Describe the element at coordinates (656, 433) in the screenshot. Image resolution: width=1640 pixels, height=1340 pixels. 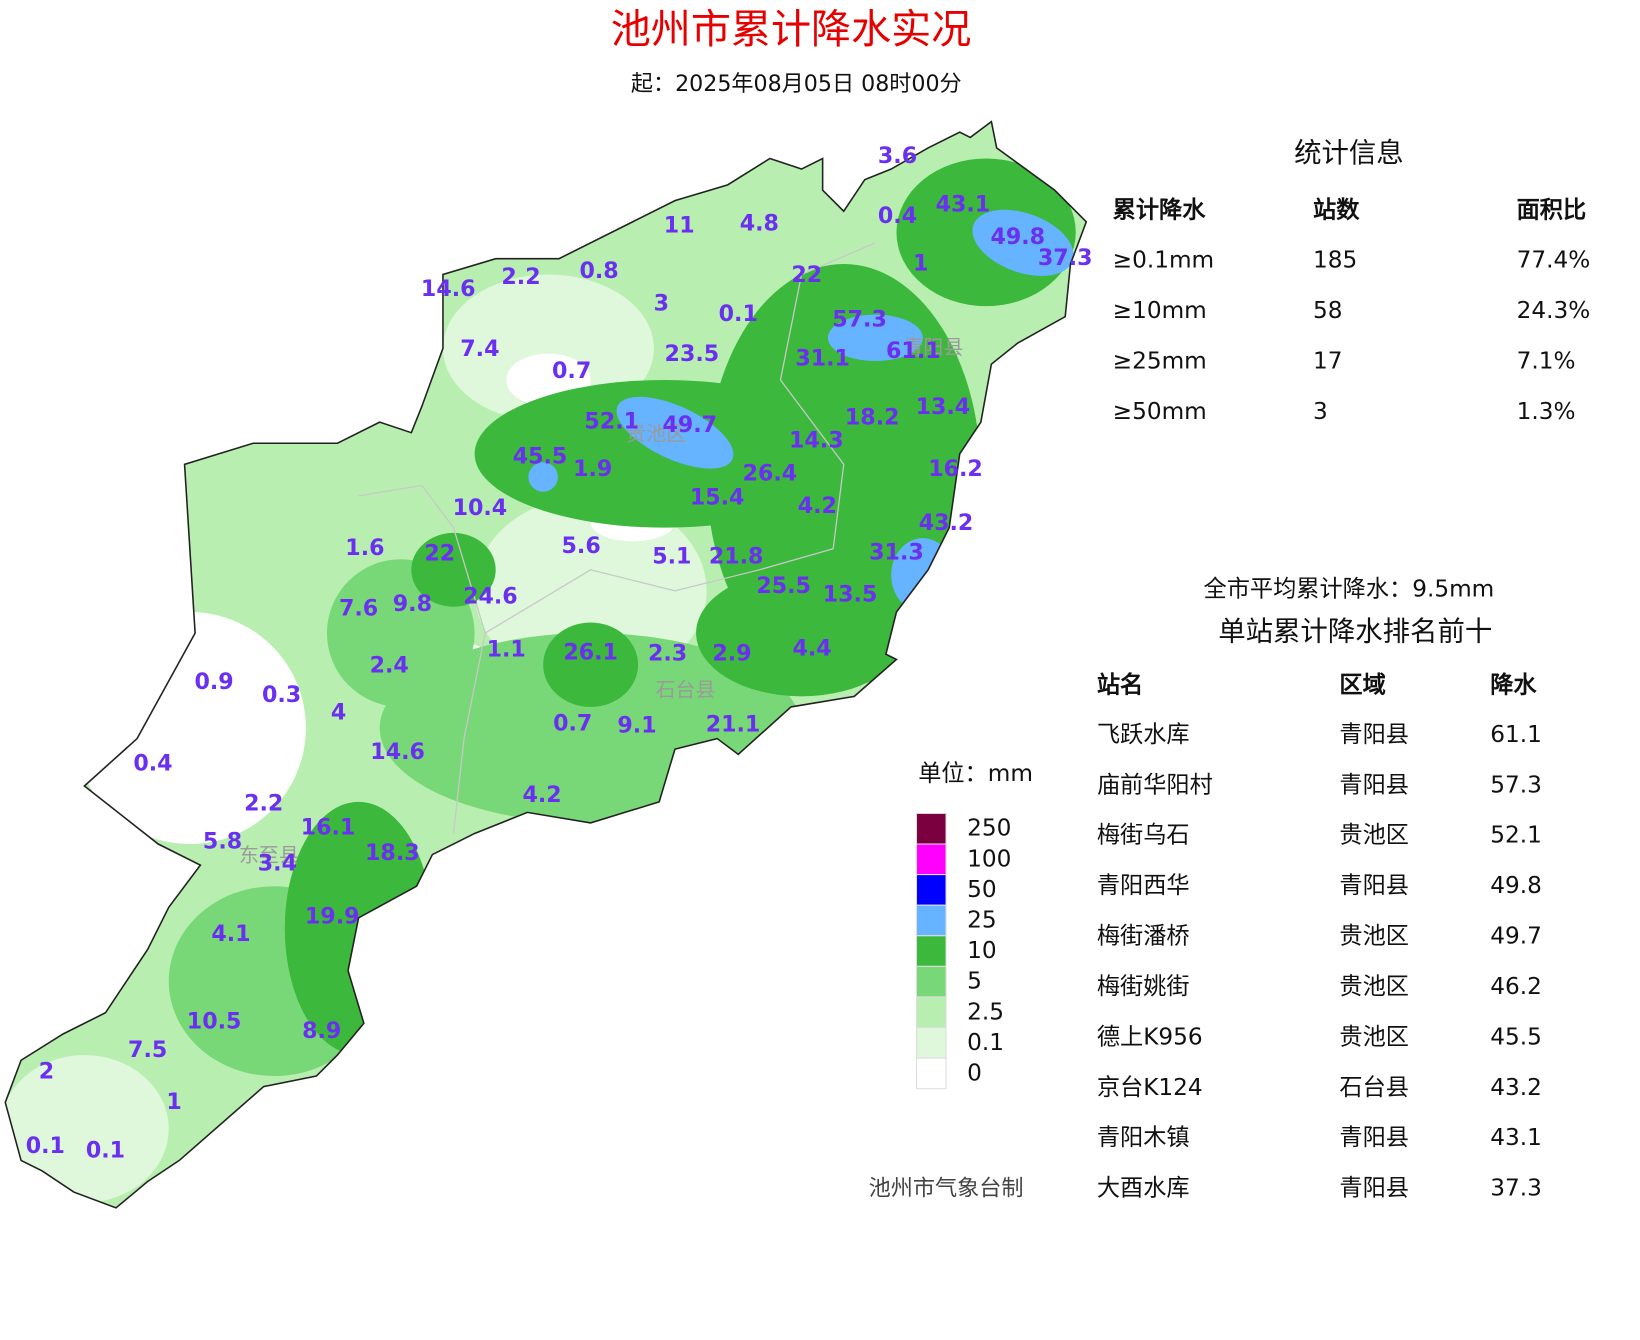
I see `district-label: 贵池区` at that location.